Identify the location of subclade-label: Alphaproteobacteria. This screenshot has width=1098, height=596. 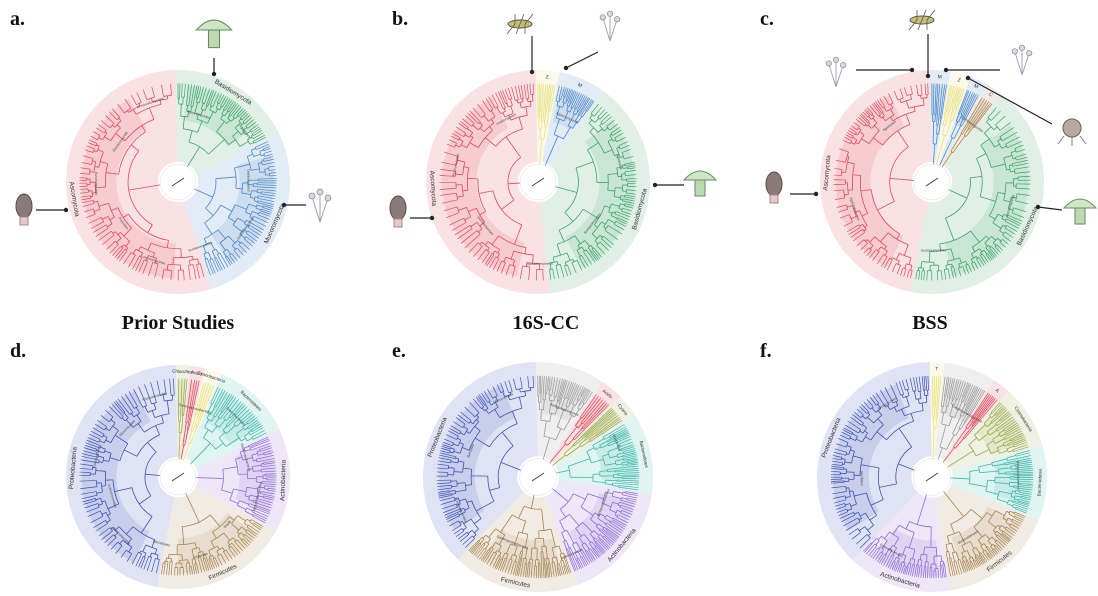
(257, 496).